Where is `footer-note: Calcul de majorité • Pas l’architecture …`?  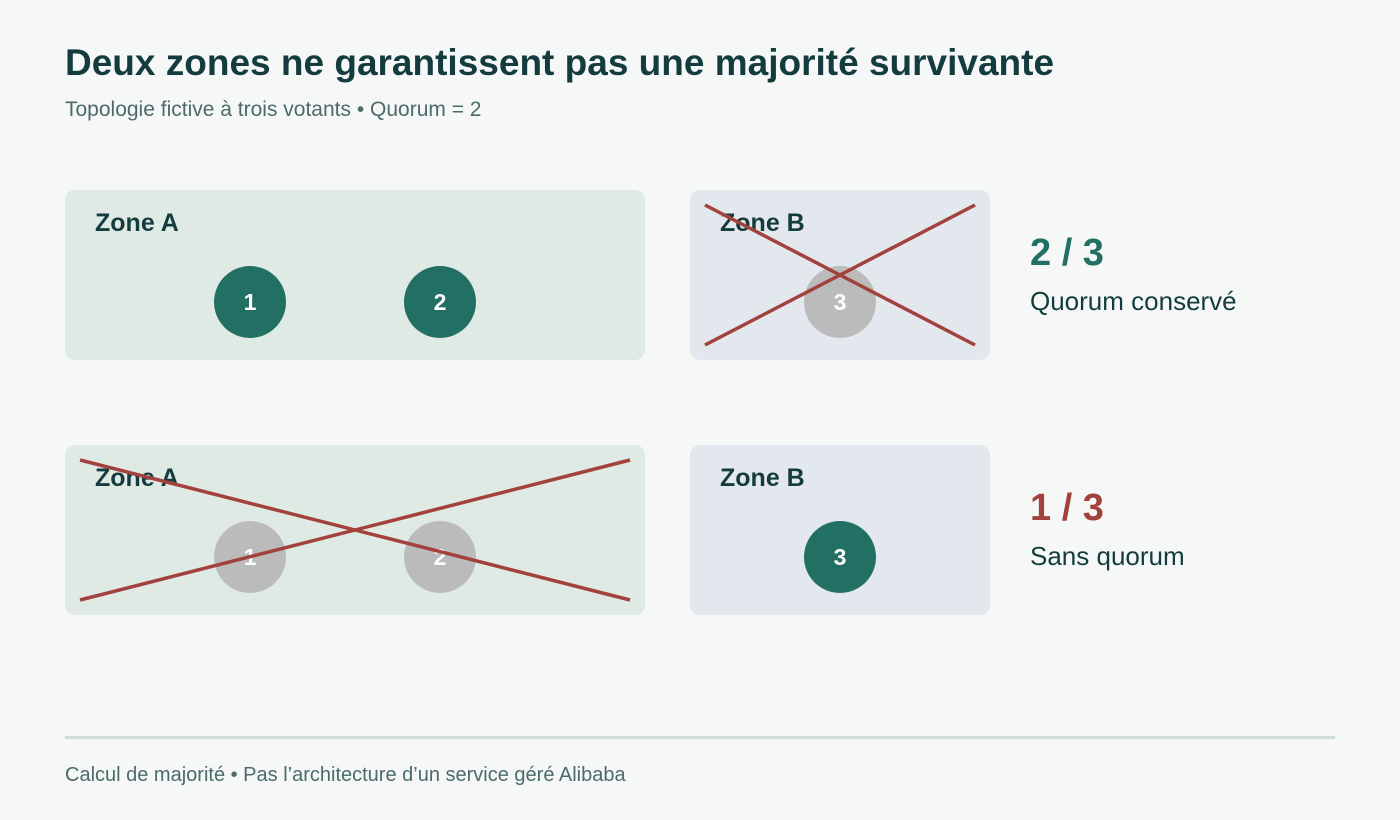
footer-note: Calcul de majorité • Pas l’architecture … is located at coordinates (345, 775).